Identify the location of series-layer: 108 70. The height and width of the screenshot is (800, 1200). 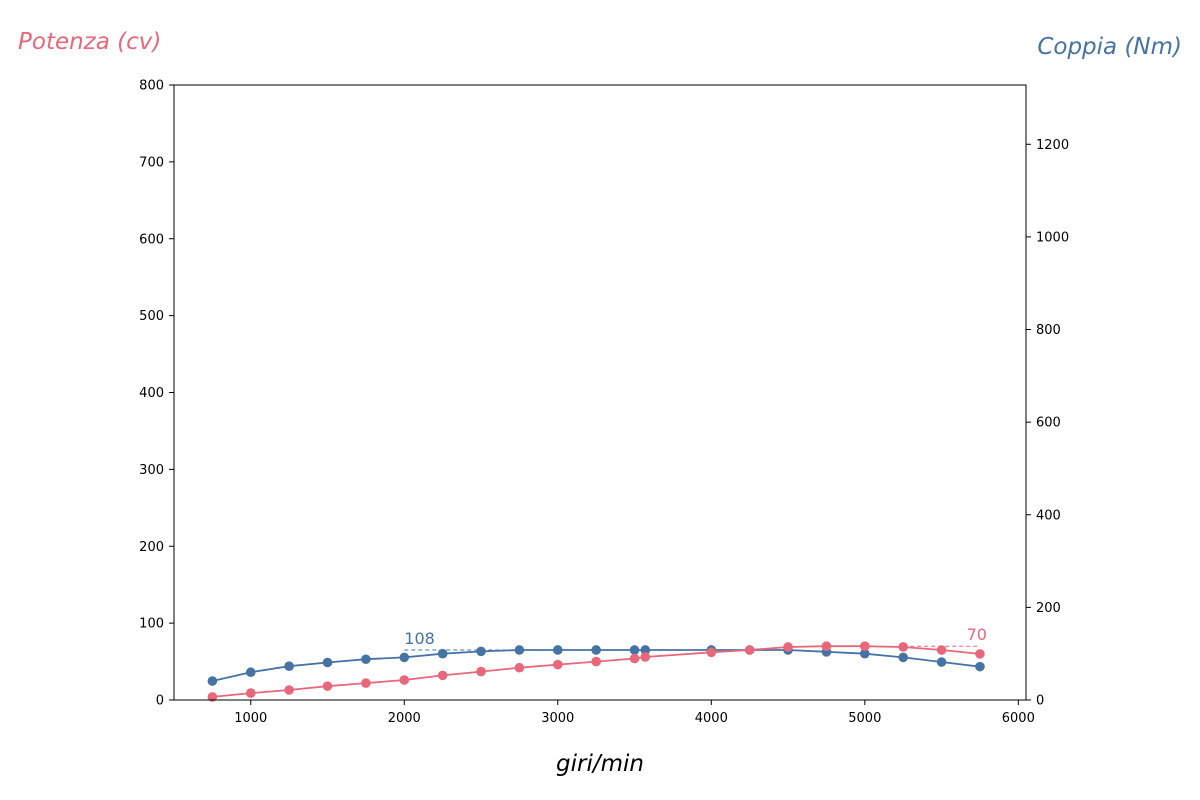
(597, 663).